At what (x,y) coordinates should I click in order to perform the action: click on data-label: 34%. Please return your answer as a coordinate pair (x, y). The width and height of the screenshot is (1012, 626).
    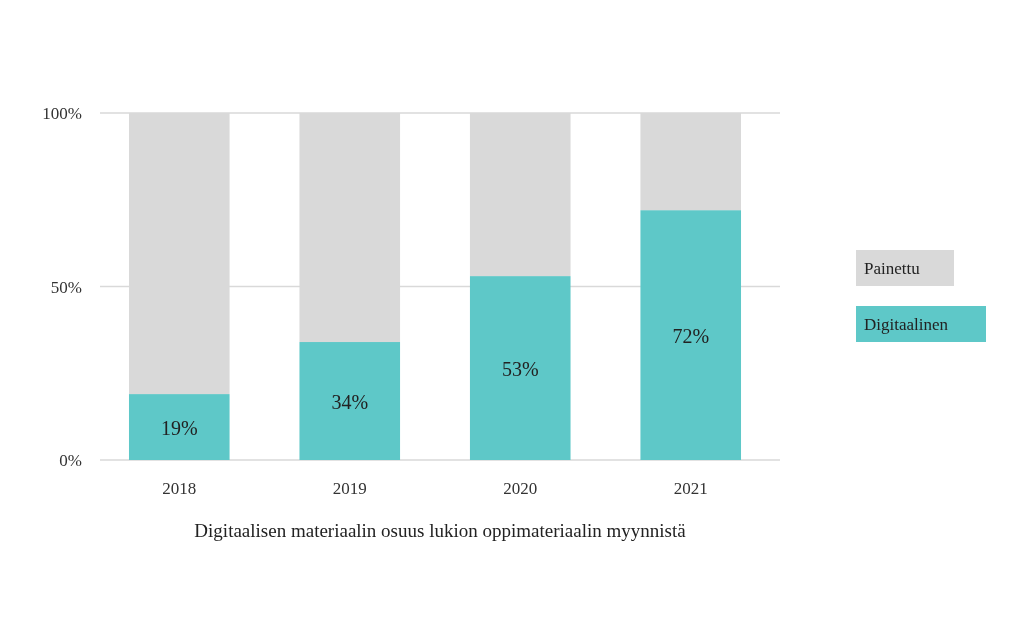
    Looking at the image, I should click on (350, 402).